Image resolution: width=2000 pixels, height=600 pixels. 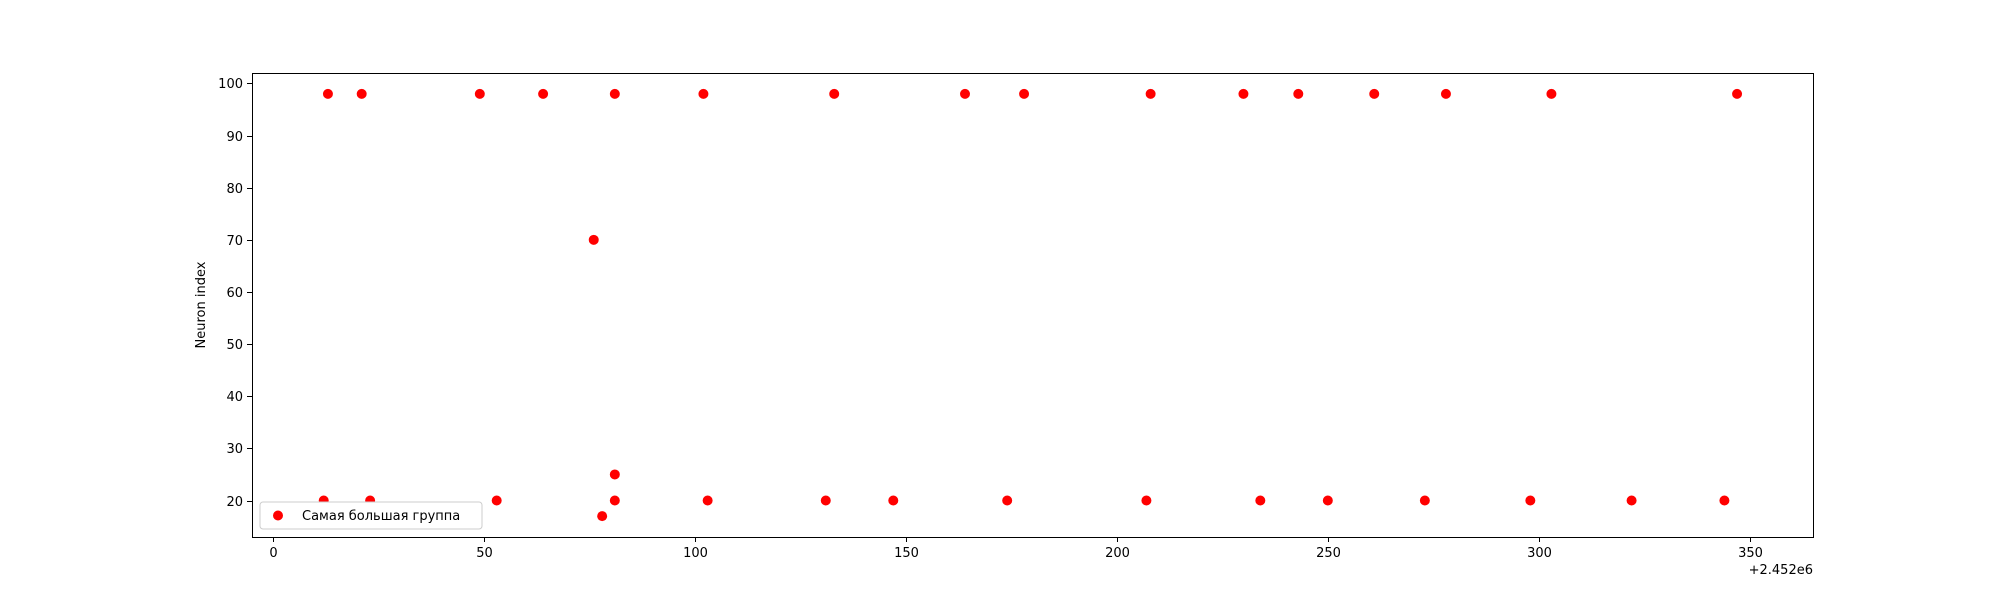 I want to click on legend-box, so click(x=371, y=515).